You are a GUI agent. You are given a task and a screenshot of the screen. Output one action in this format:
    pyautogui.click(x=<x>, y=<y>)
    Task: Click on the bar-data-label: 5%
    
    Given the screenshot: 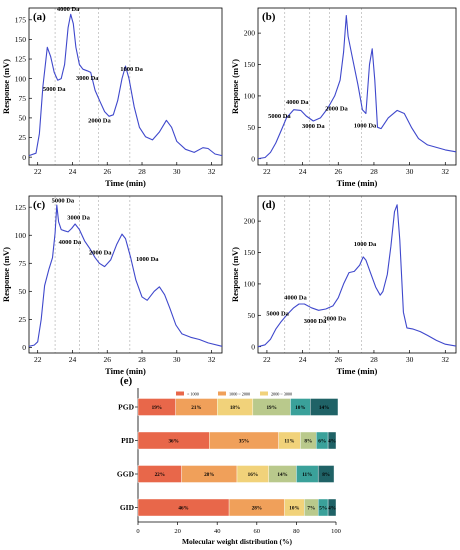 What is the action you would take?
    pyautogui.click(x=323, y=509)
    